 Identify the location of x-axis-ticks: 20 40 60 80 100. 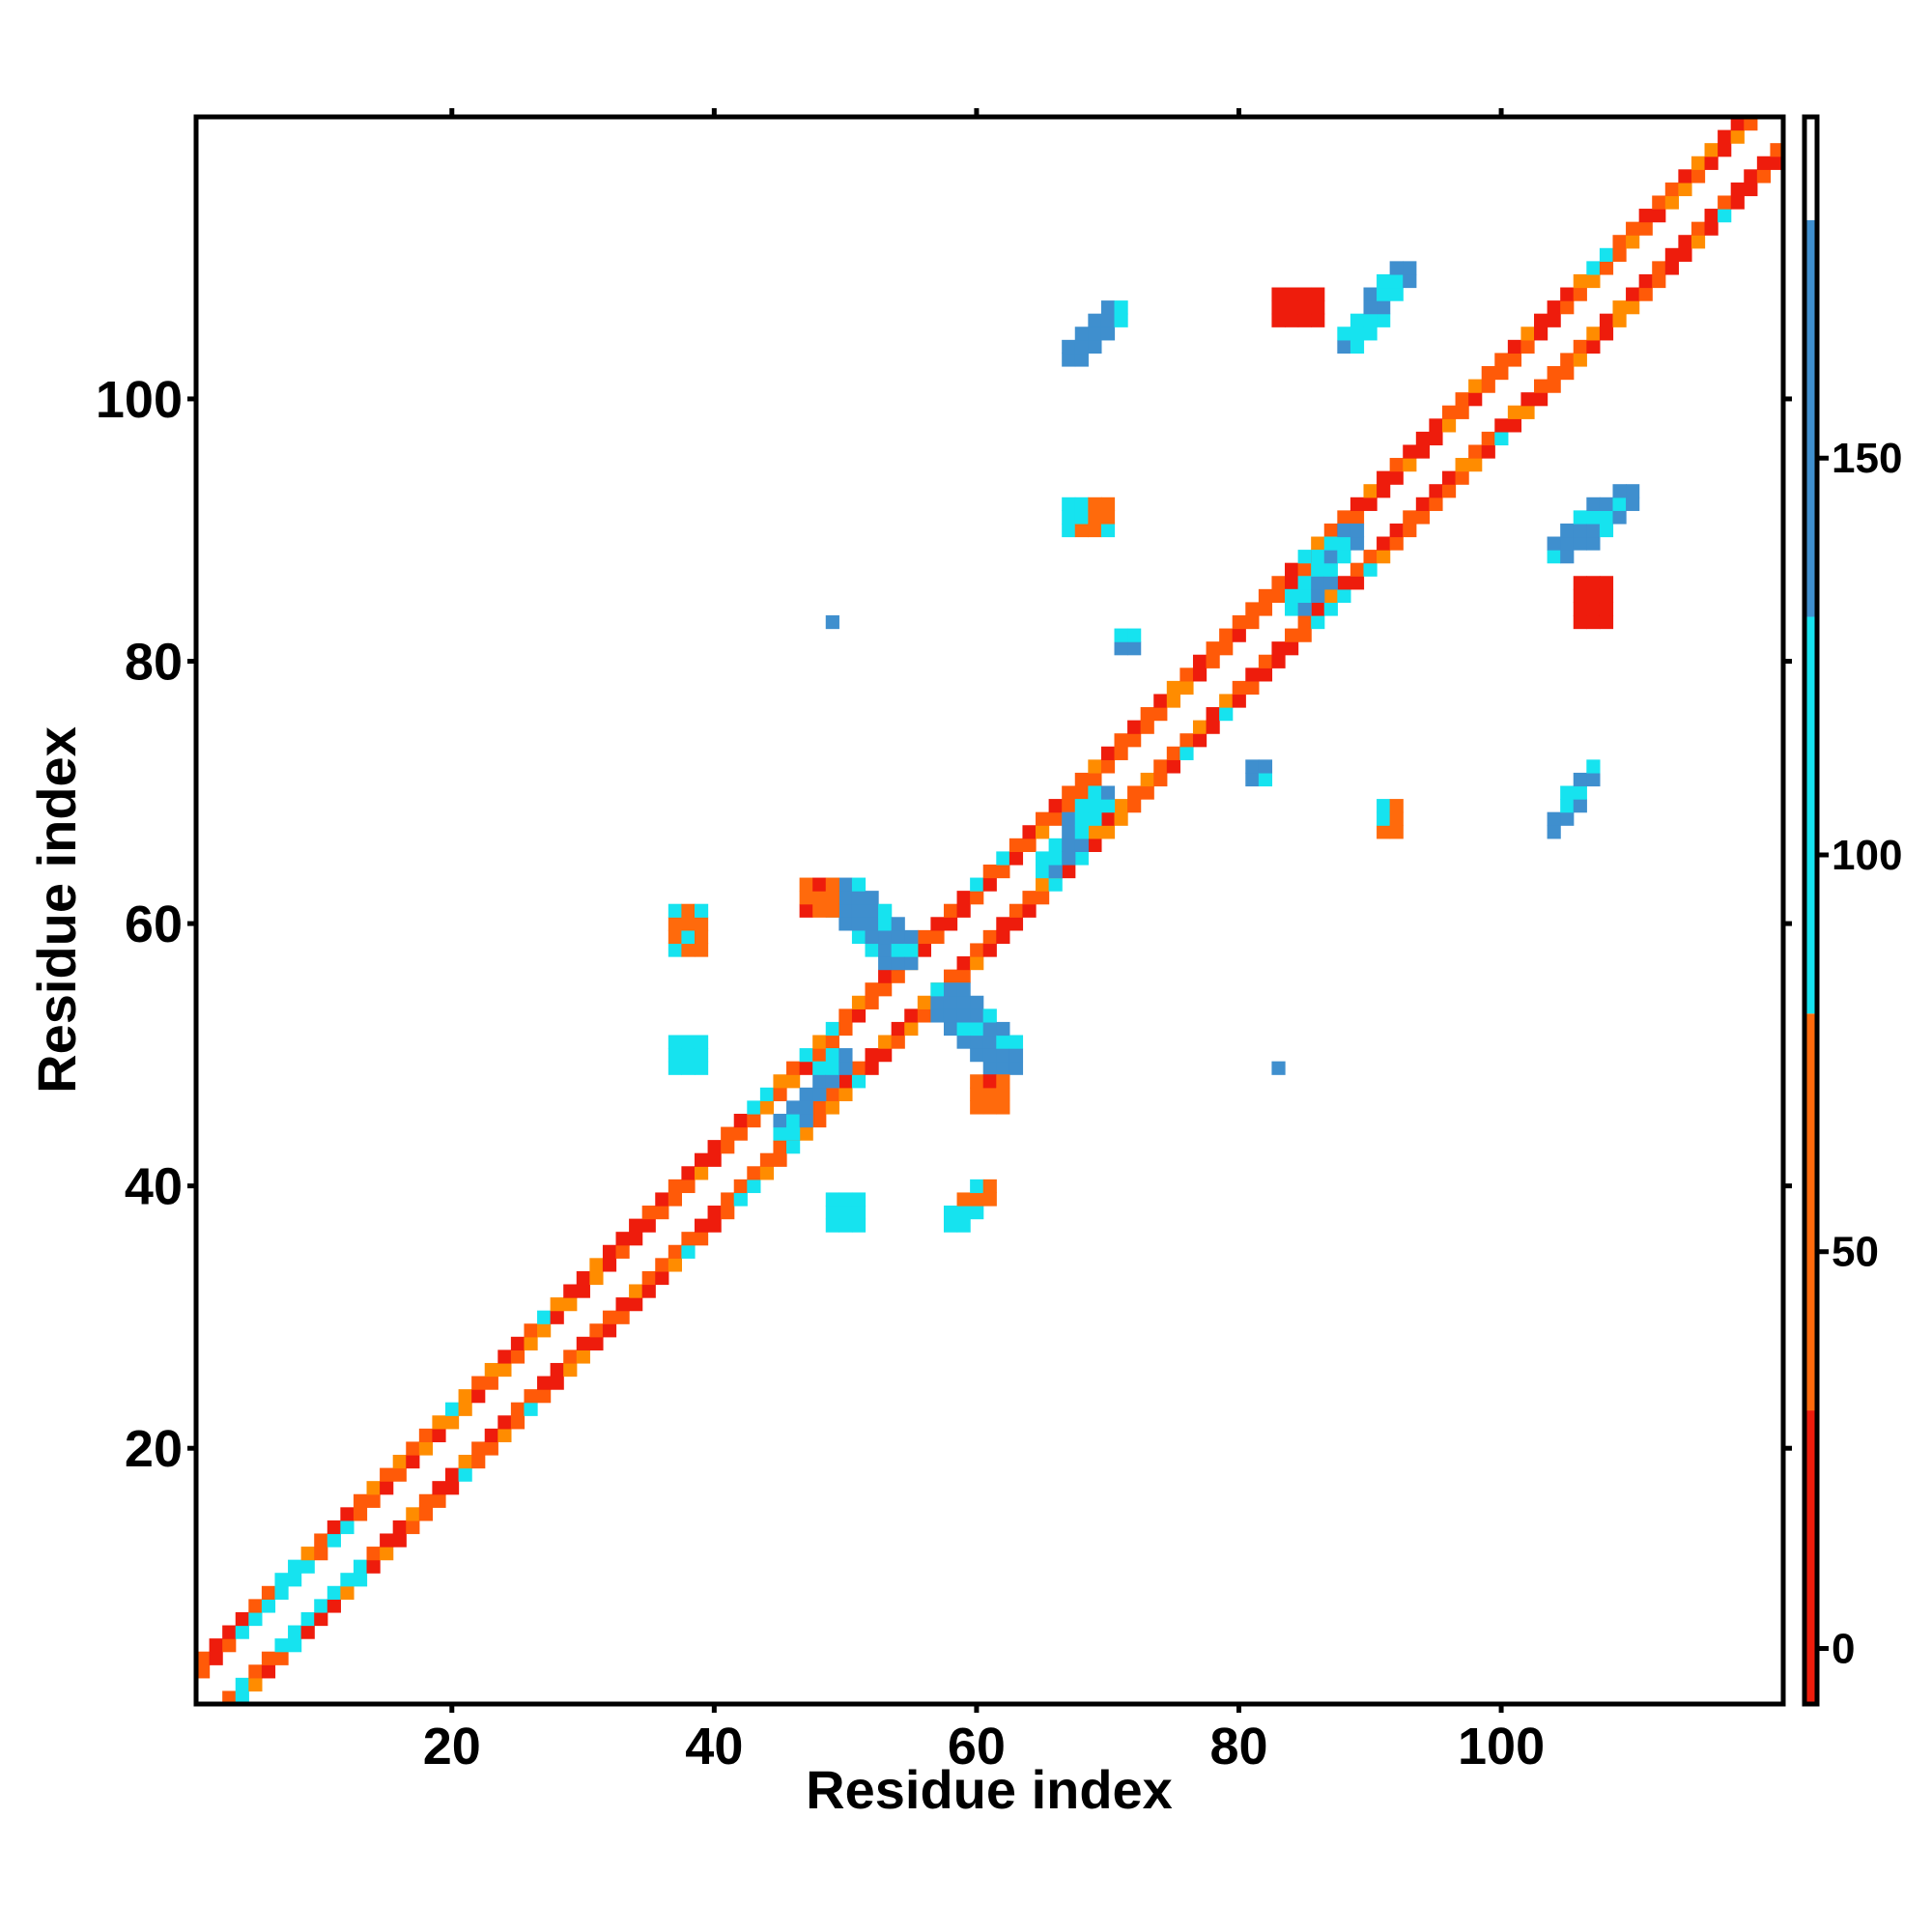
(984, 1747).